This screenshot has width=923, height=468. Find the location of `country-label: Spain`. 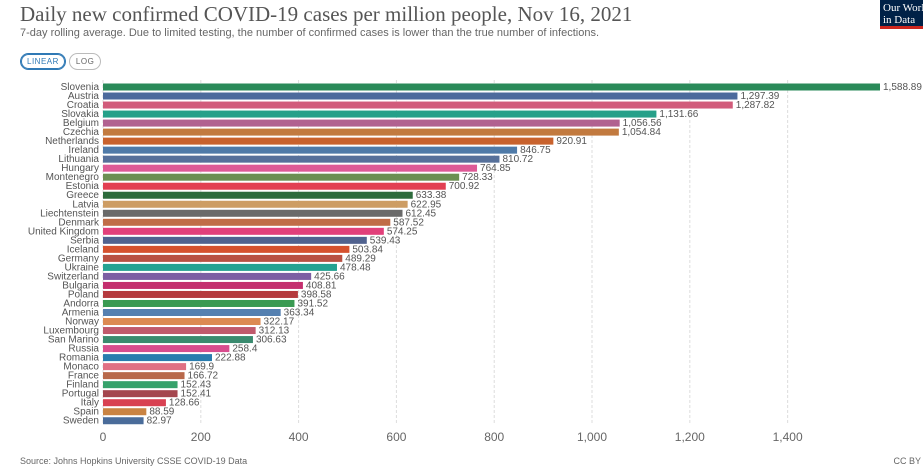

country-label: Spain is located at coordinates (86, 412).